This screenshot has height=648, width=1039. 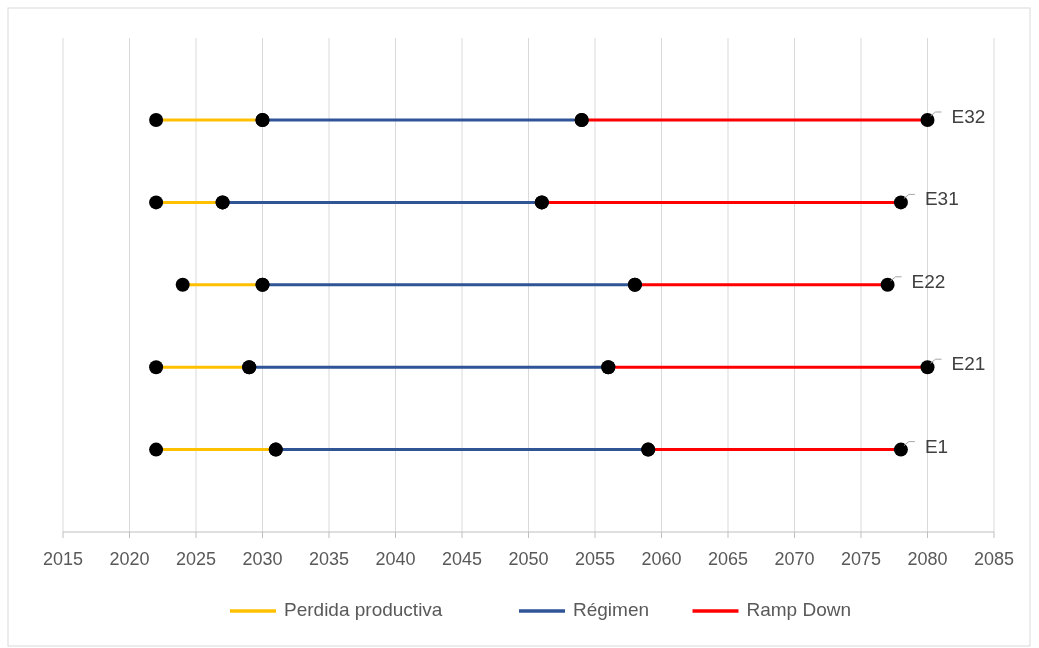 What do you see at coordinates (799, 610) in the screenshot?
I see `legend-label: Ramp Down` at bounding box center [799, 610].